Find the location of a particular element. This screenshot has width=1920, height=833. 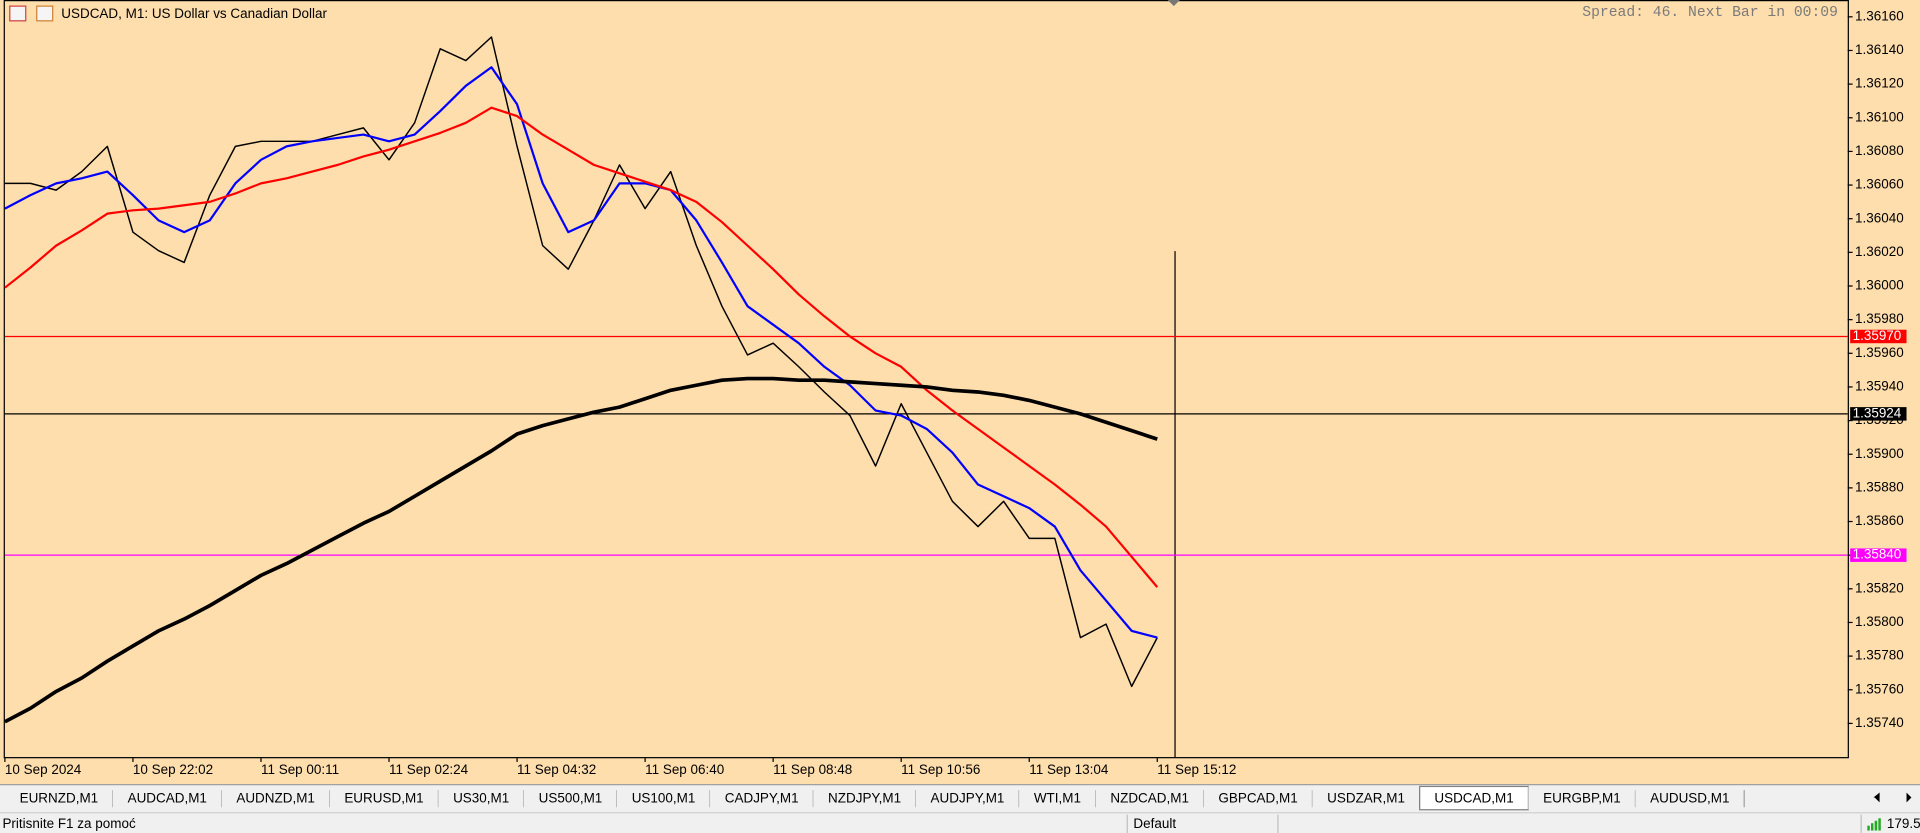

x-tick-label: 11 Sep 06:40 is located at coordinates (684, 769).